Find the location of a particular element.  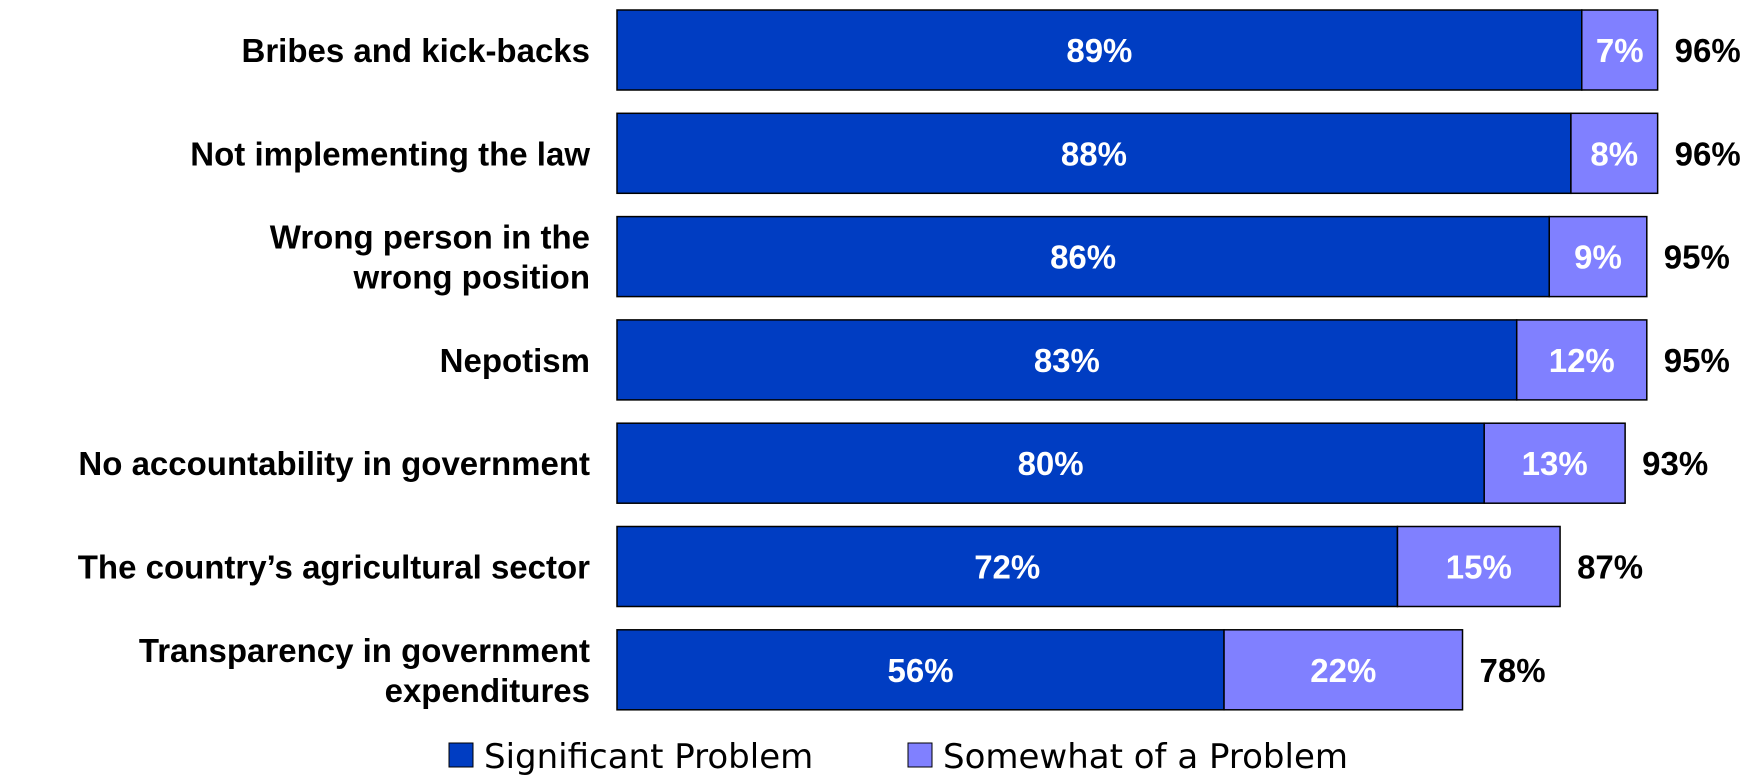

category-label: Not implementing the law is located at coordinates (390, 153).